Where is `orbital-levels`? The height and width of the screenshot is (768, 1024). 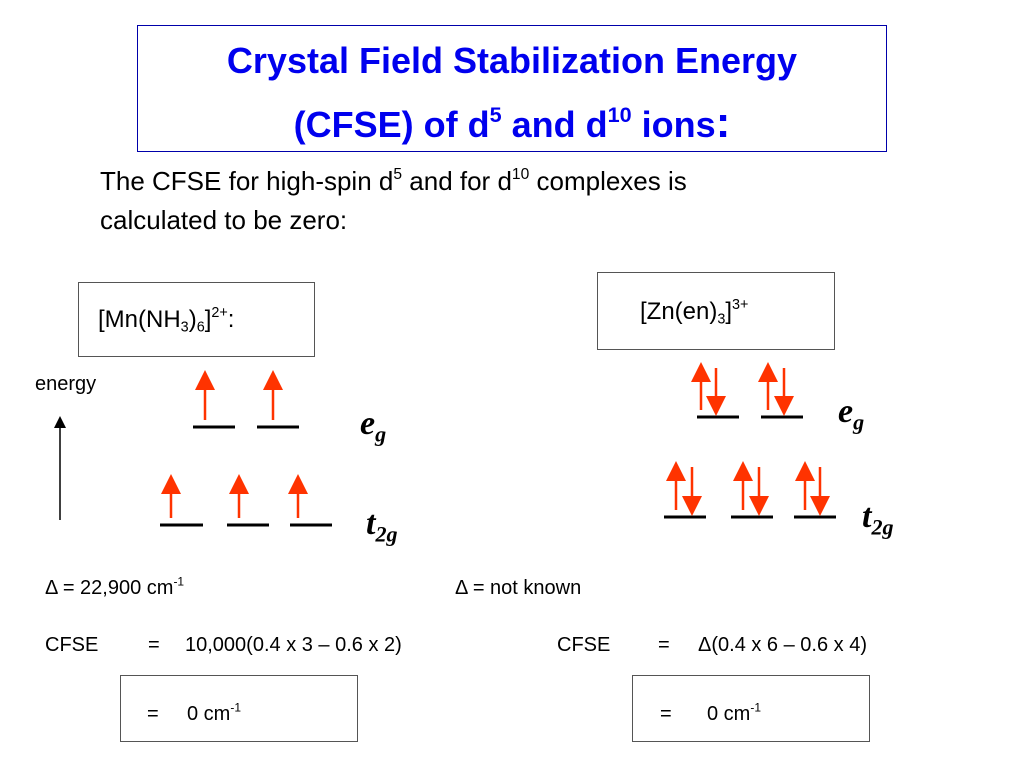
orbital-levels is located at coordinates (498, 471).